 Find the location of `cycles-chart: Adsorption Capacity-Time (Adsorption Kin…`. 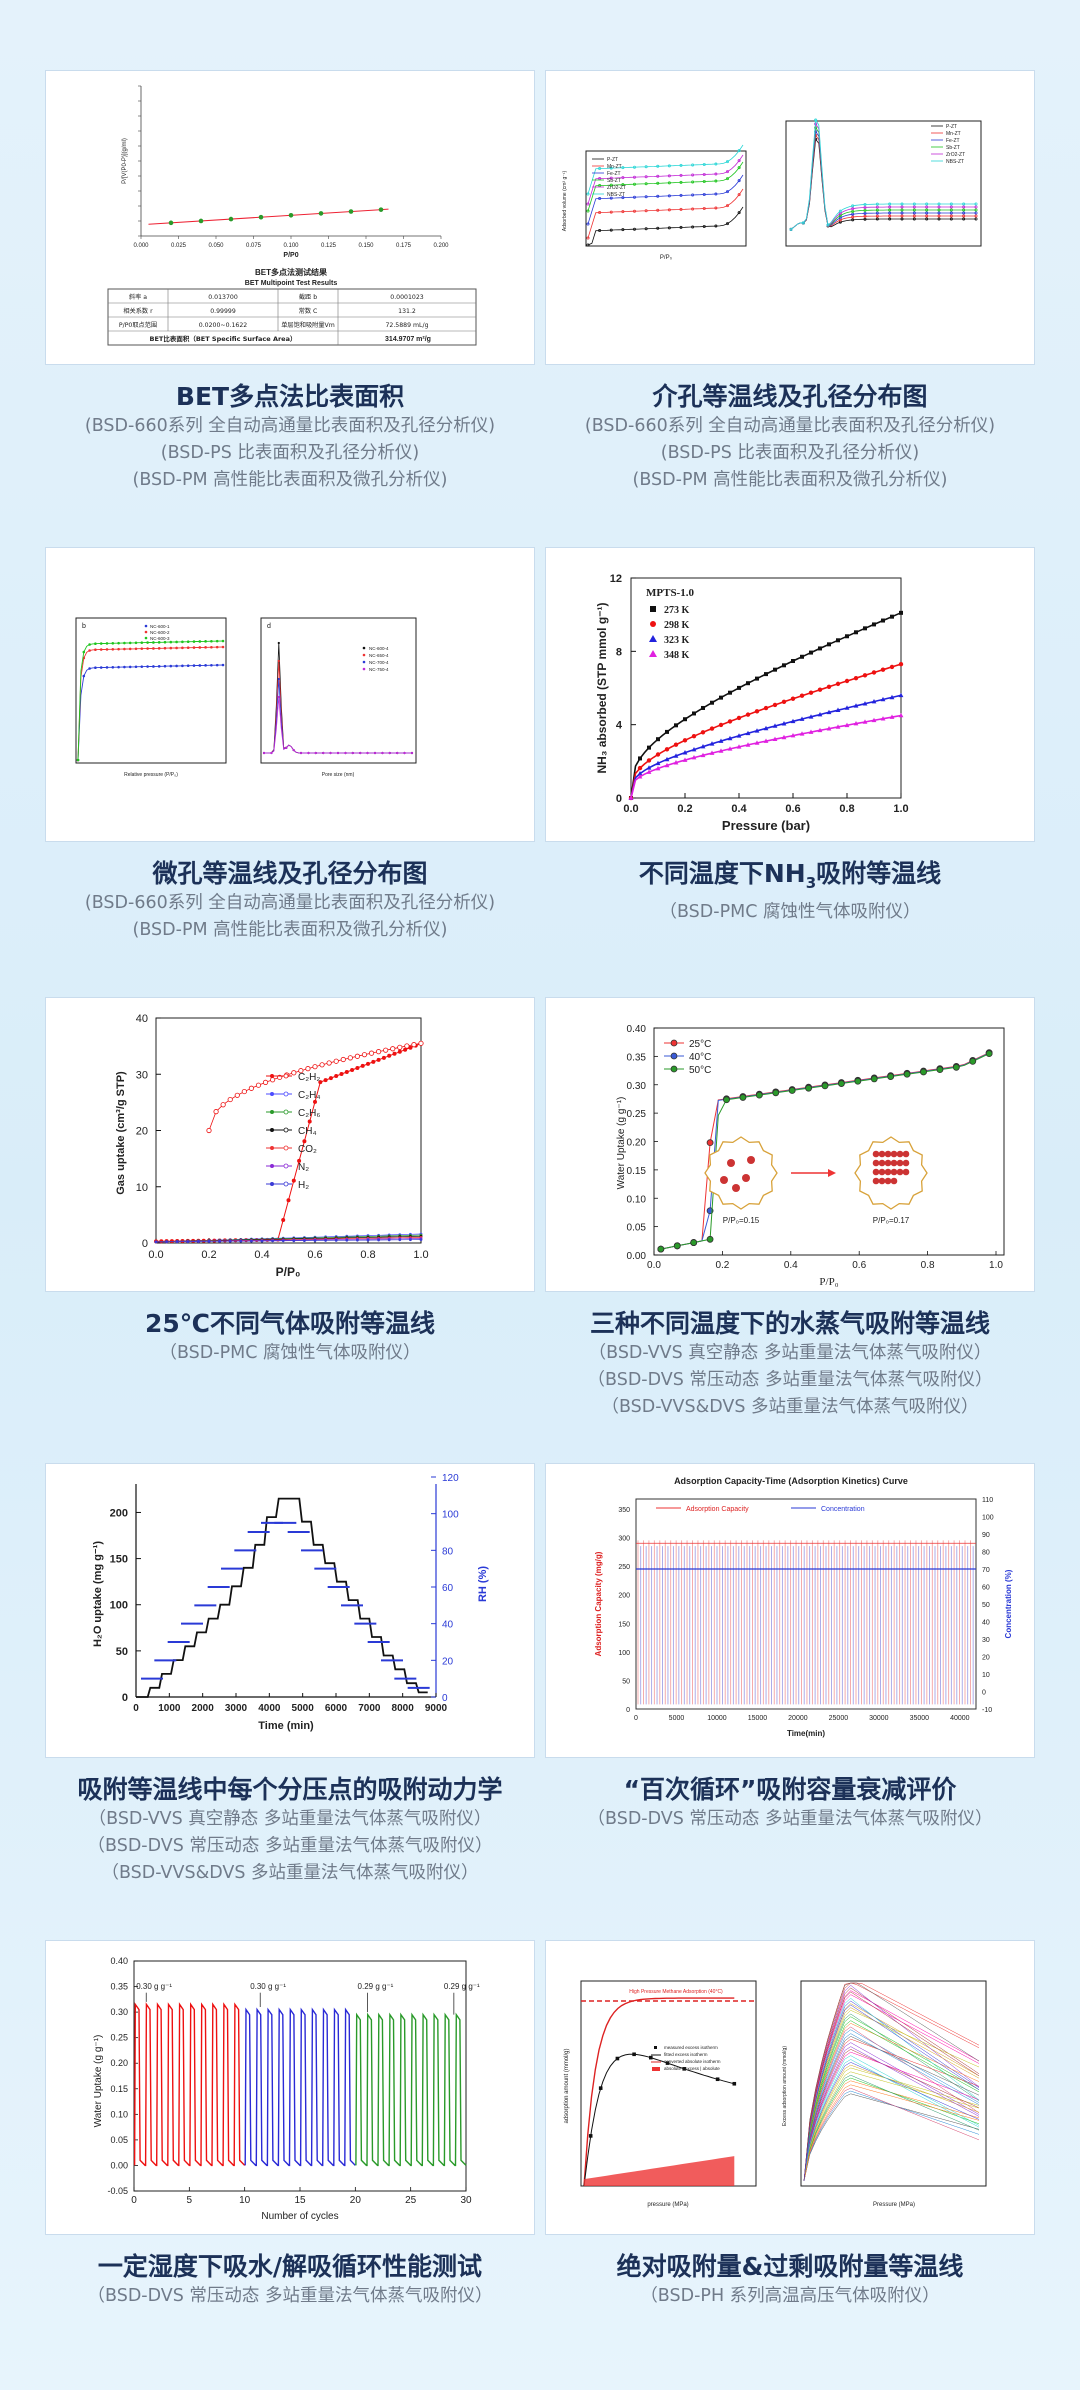

cycles-chart: Adsorption Capacity-Time (Adsorption Kin… is located at coordinates (803, 1607).